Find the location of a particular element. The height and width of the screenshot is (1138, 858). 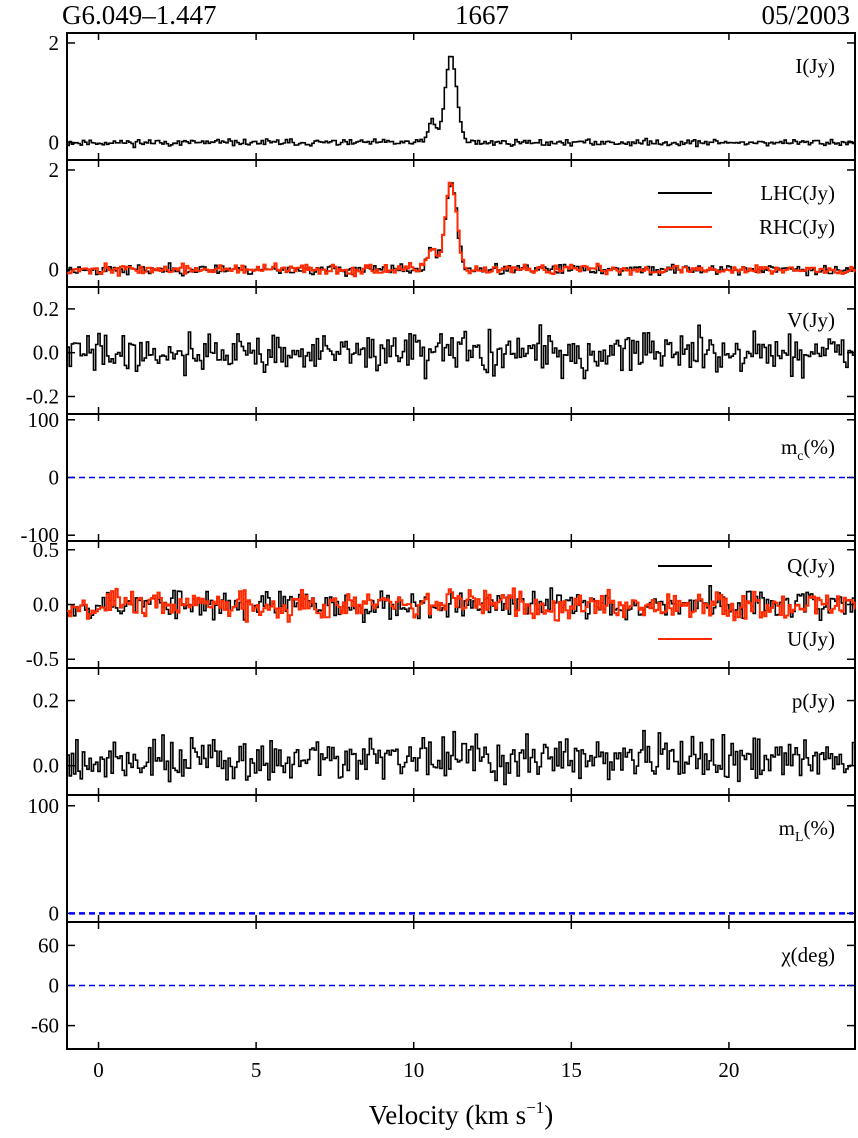

series-vjy is located at coordinates (461, 352).